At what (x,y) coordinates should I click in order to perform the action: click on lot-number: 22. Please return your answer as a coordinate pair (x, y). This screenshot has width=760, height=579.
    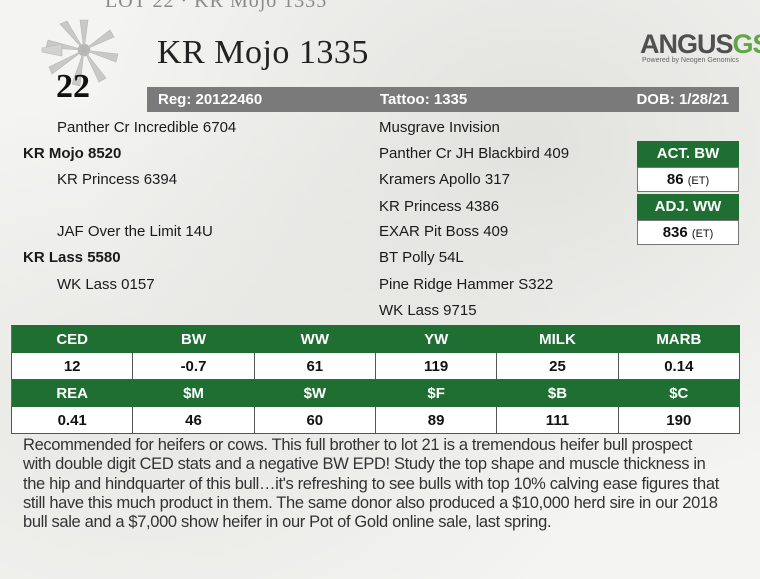
    Looking at the image, I should click on (73, 86).